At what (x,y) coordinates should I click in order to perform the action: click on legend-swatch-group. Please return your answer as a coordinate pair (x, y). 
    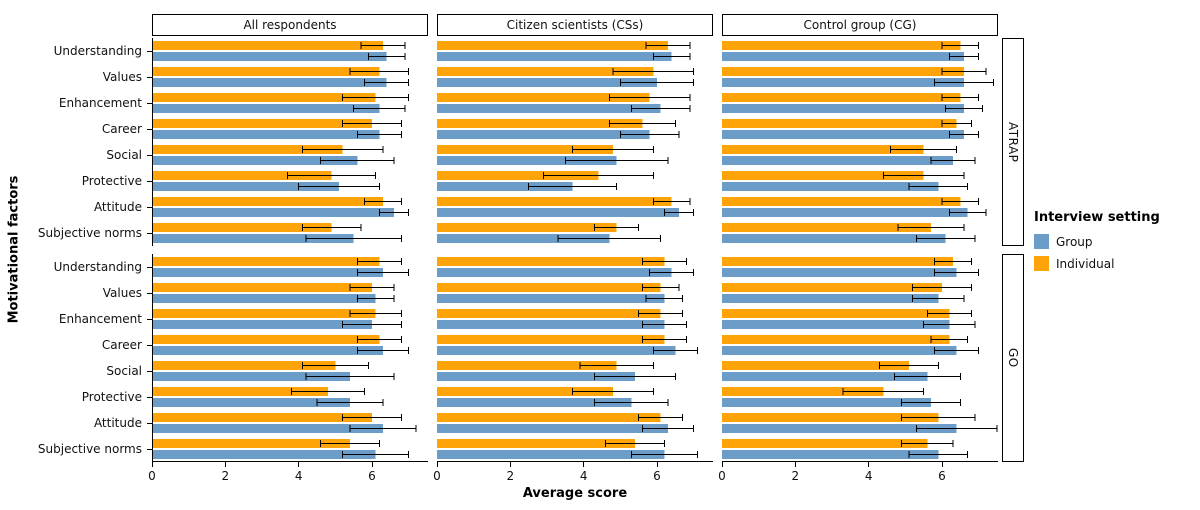
    Looking at the image, I should click on (1041, 241).